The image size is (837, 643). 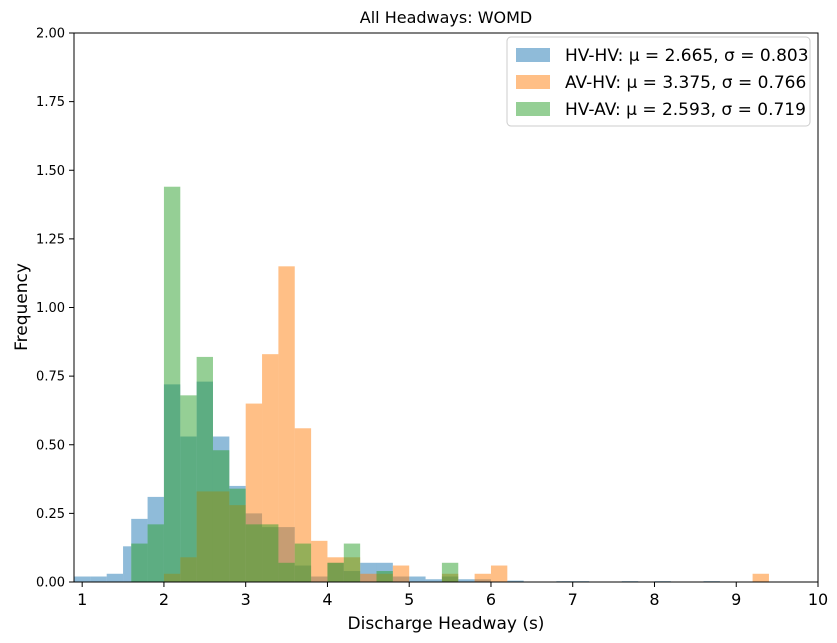 I want to click on chart-title: All Headways: WOMD, so click(x=446, y=17).